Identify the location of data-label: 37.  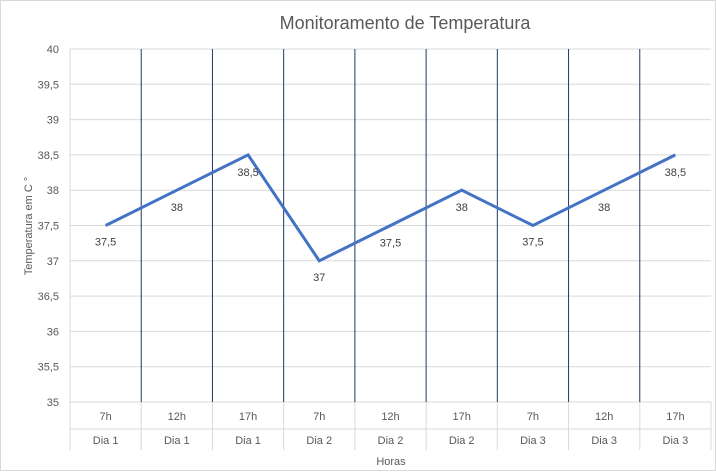
(319, 278).